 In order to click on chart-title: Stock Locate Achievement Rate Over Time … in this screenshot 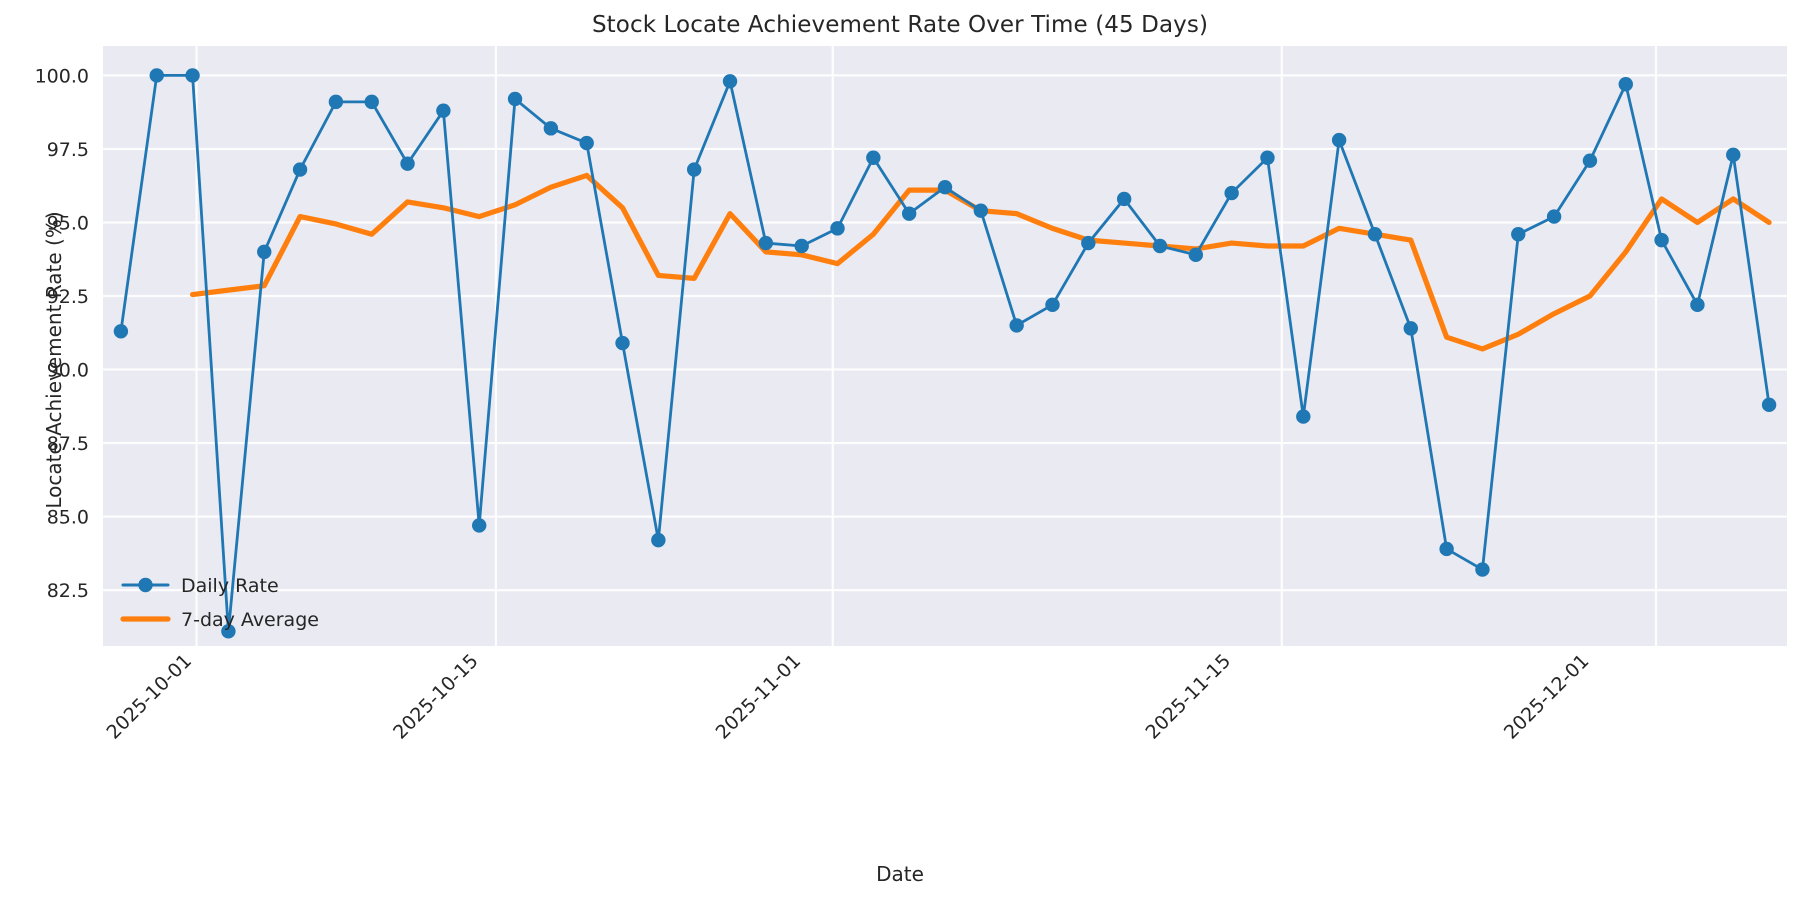, I will do `click(900, 25)`.